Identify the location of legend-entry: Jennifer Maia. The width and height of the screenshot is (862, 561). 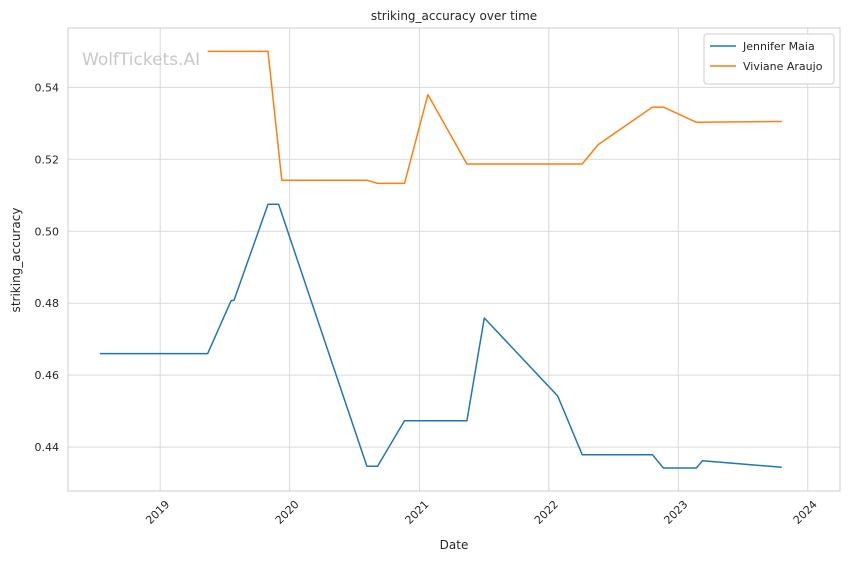
(778, 46).